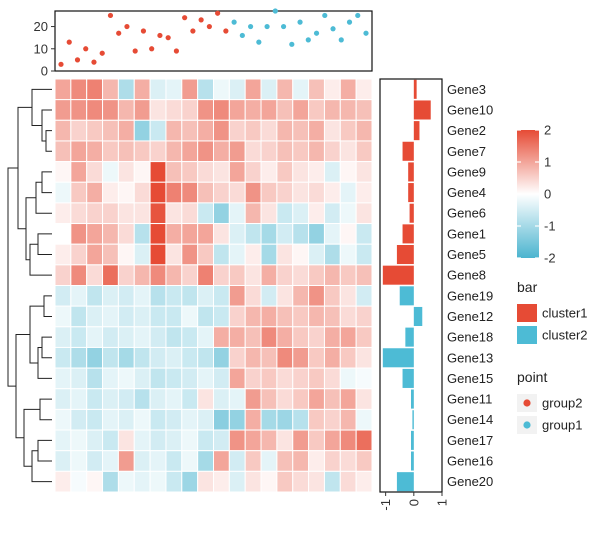  Describe the element at coordinates (470, 419) in the screenshot. I see `gene-label: Gene14` at that location.